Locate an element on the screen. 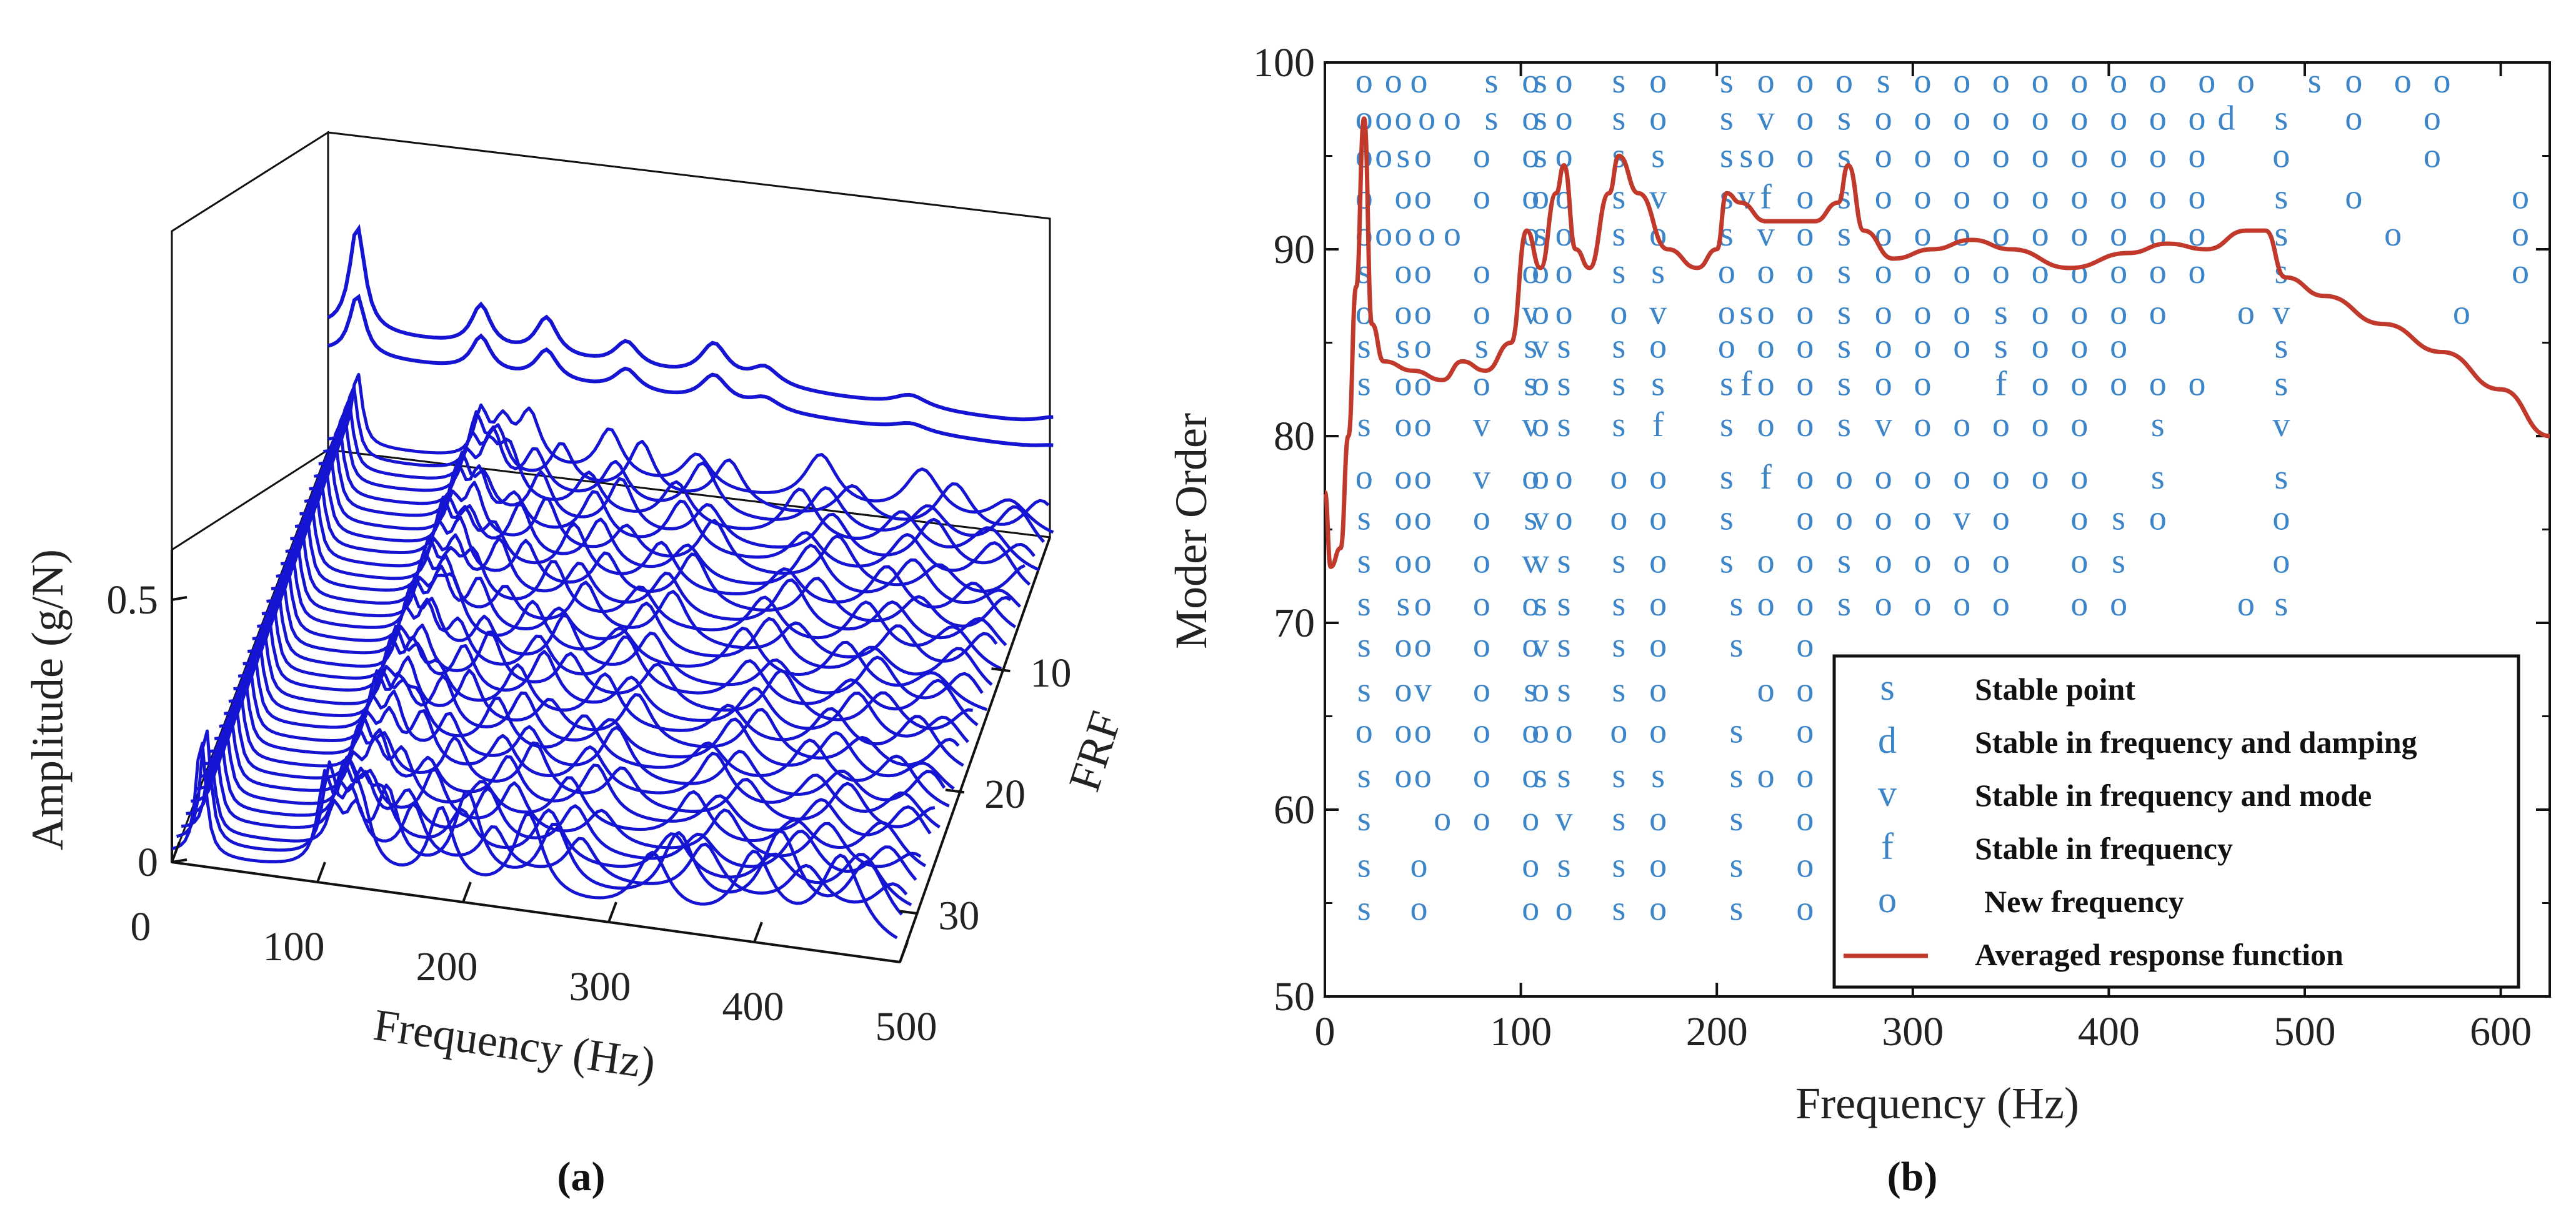  panel-b-ylabel: Moder Order is located at coordinates (1191, 531).